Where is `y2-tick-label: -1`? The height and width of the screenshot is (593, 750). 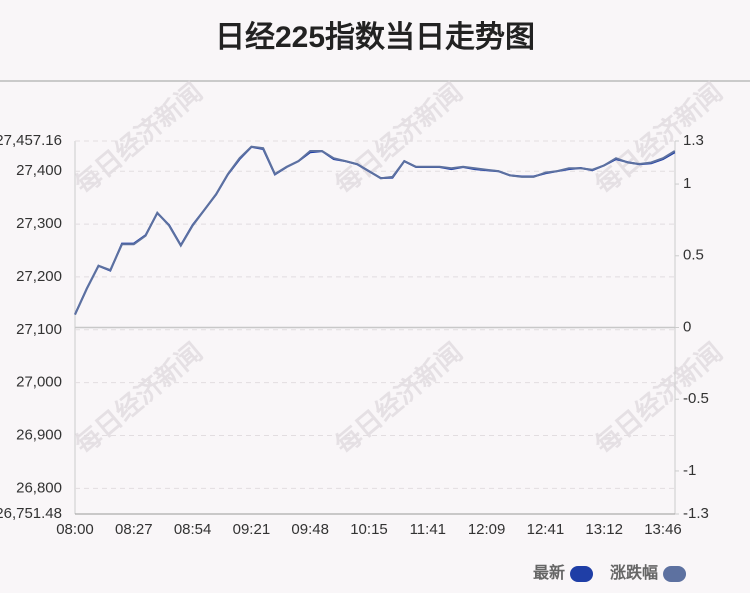 y2-tick-label: -1 is located at coordinates (689, 470).